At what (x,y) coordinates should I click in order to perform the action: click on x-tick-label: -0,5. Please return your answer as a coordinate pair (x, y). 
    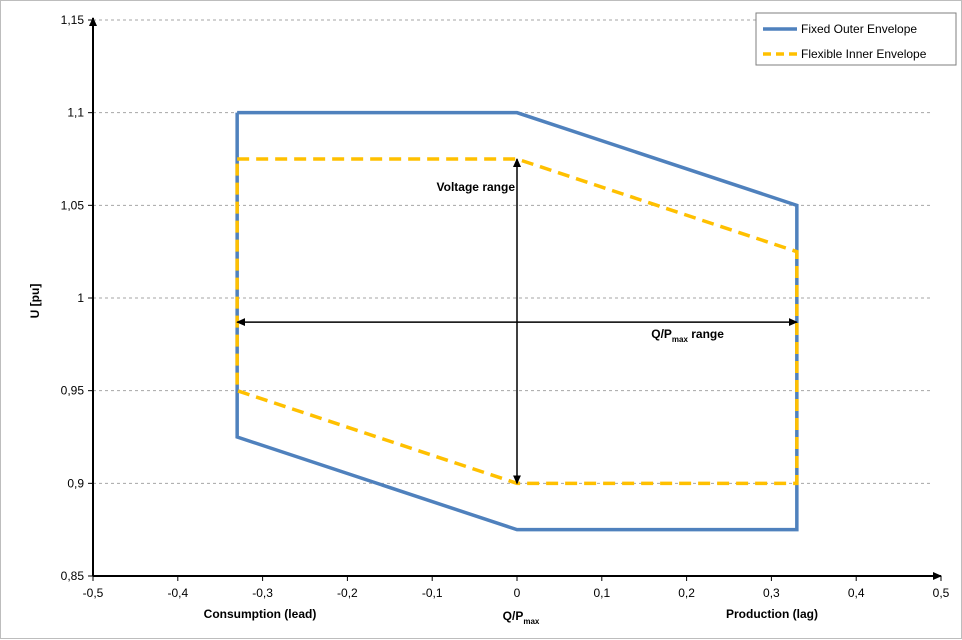
    Looking at the image, I should click on (93, 593).